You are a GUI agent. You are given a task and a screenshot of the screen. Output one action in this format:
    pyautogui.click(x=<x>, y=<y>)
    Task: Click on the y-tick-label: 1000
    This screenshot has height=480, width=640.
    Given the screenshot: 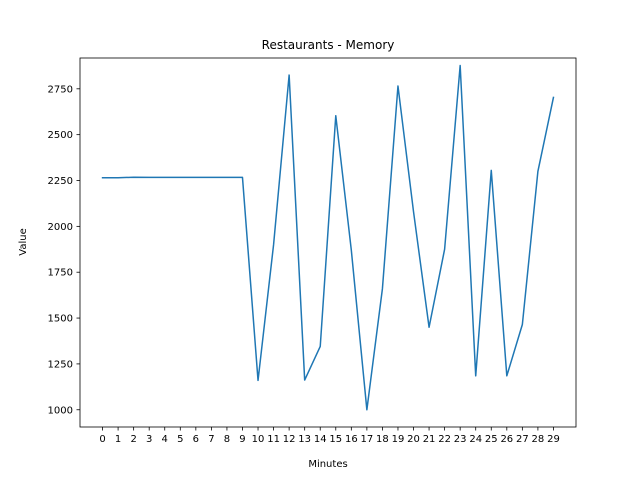 What is the action you would take?
    pyautogui.click(x=60, y=410)
    